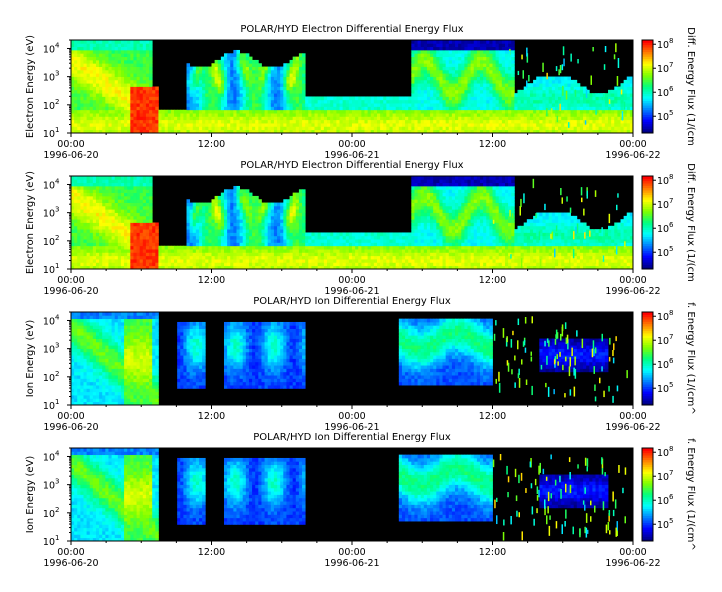 Image resolution: width=722 pixels, height=592 pixels. Describe the element at coordinates (557, 119) in the screenshot. I see `noise-mark` at that location.